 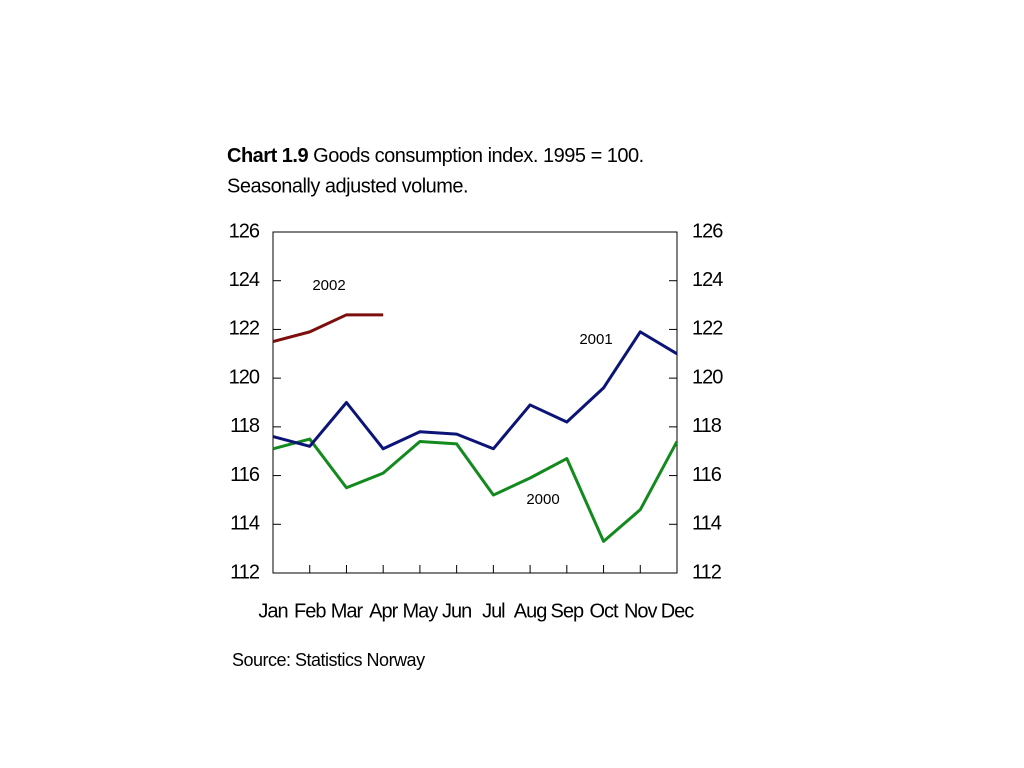 What do you see at coordinates (707, 280) in the screenshot?
I see `y2-tick-label: 124` at bounding box center [707, 280].